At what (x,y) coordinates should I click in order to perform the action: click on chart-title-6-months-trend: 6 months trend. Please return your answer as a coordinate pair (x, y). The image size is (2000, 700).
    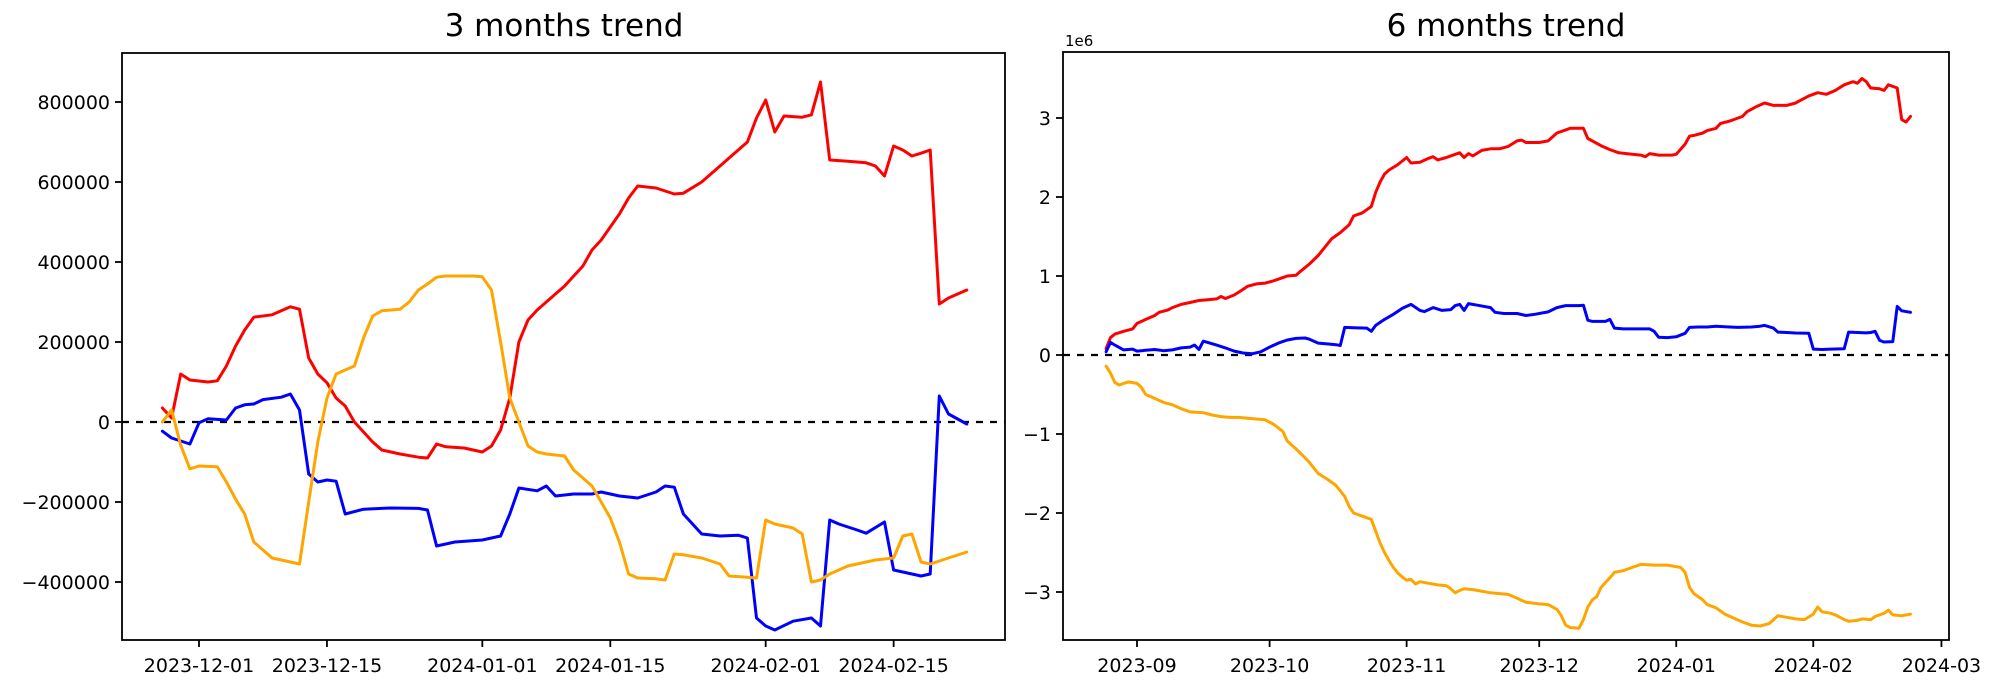
    Looking at the image, I should click on (1506, 26).